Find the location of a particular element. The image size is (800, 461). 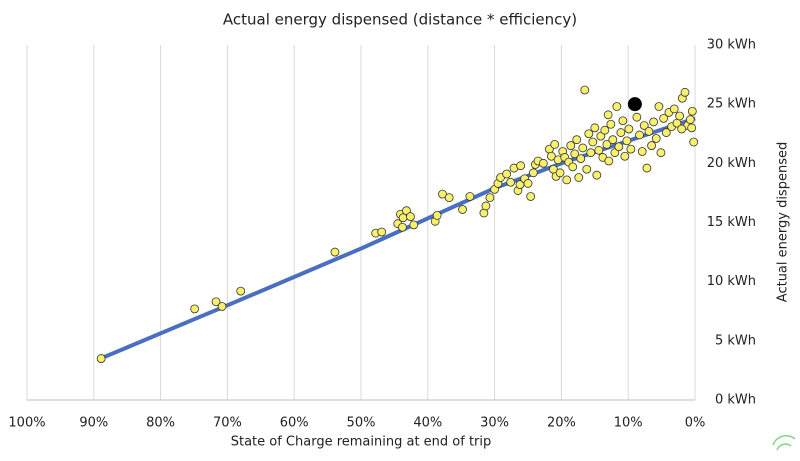

x-tick-label: 10% is located at coordinates (628, 423).